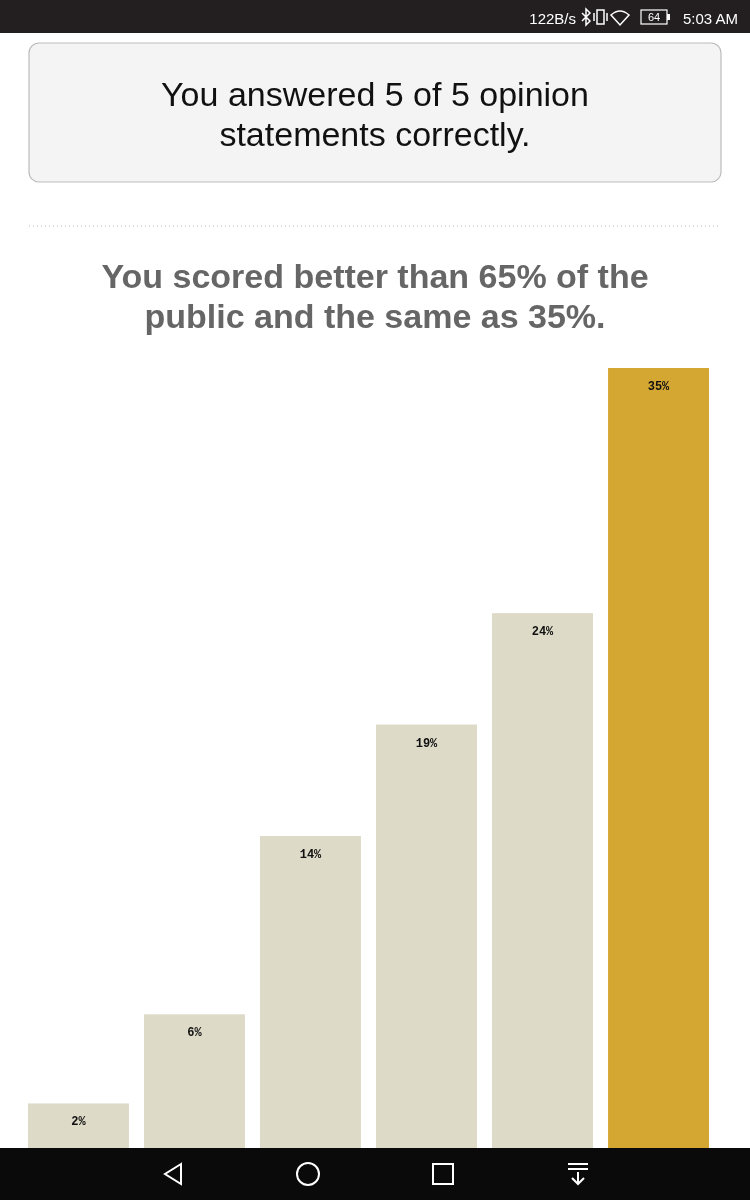 This screenshot has width=750, height=1200. What do you see at coordinates (710, 18) in the screenshot?
I see `text: 5:03 AM` at bounding box center [710, 18].